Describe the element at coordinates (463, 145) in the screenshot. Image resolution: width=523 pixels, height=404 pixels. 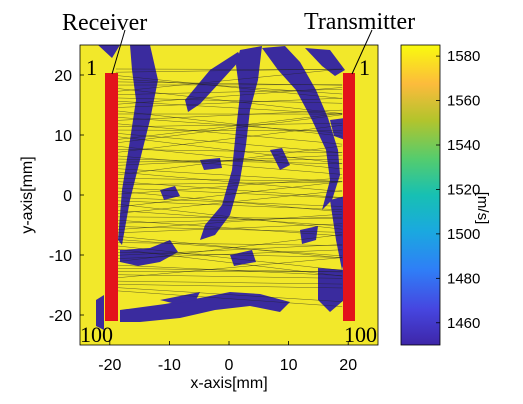
I see `colorbar-tick-label: 1540` at that location.